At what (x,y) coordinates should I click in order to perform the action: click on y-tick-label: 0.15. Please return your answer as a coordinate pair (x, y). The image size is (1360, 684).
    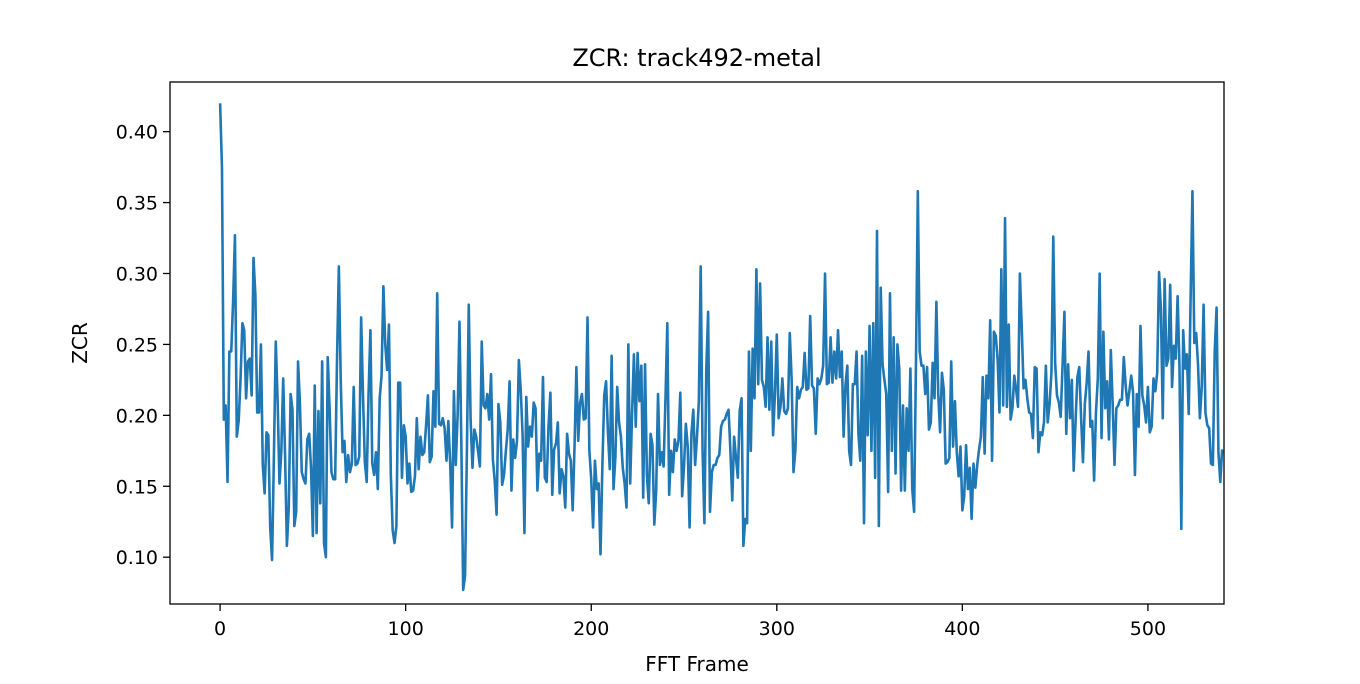
    Looking at the image, I should click on (137, 487).